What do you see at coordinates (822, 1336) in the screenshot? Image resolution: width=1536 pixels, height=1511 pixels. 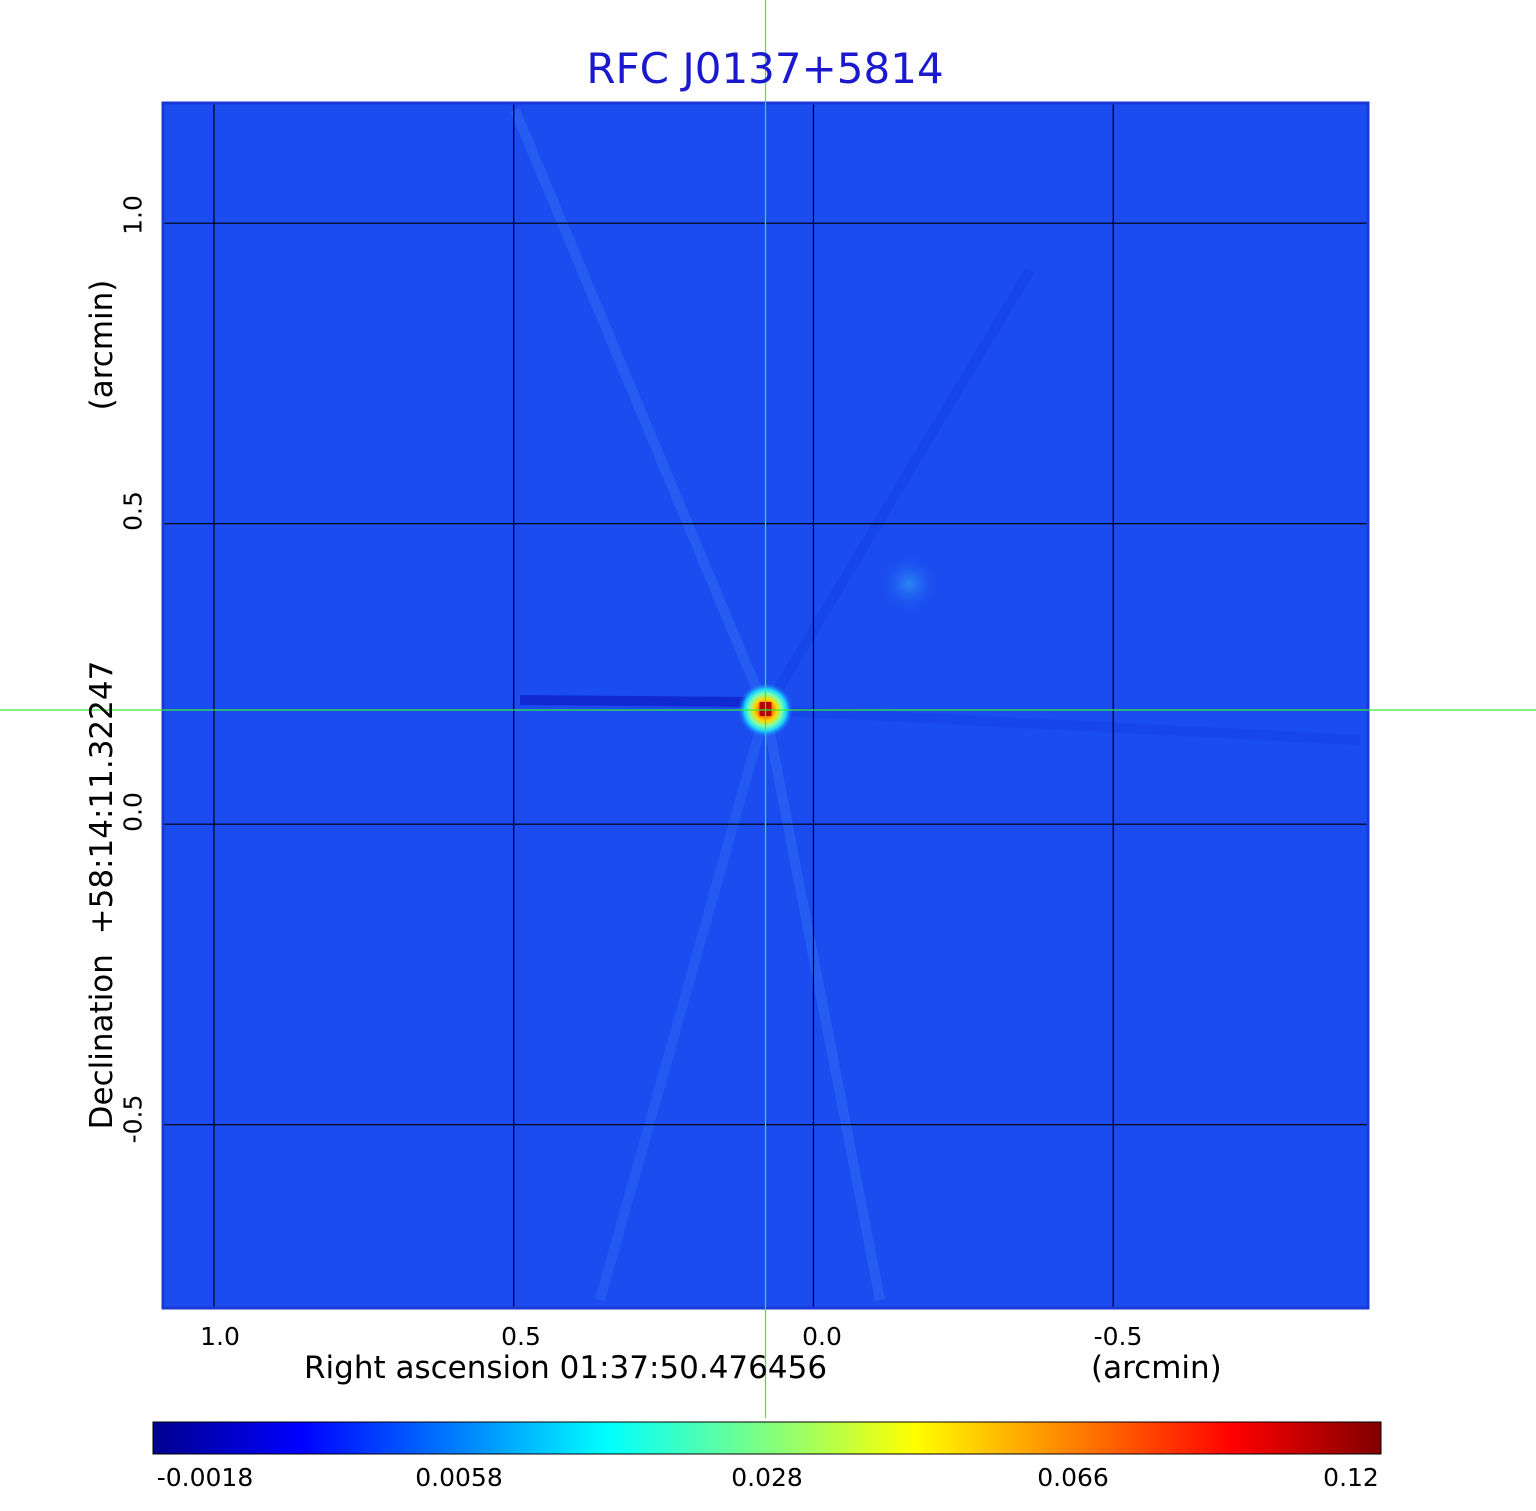 I see `x-tick-label: 0.0` at bounding box center [822, 1336].